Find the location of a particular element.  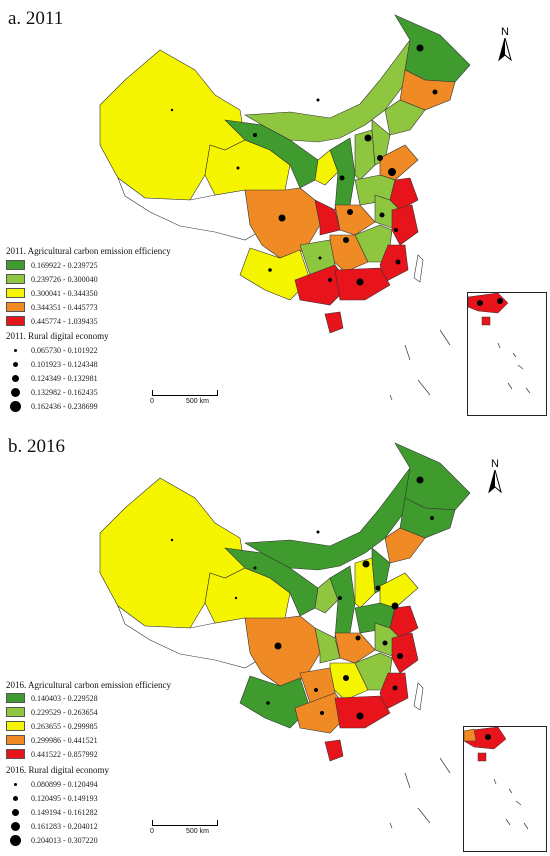

legend-range: 0.124349 - 0.132981 is located at coordinates (64, 378).